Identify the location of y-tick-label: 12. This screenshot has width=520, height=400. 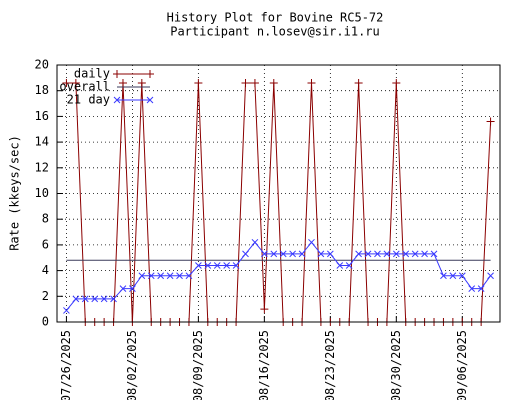
(42, 167).